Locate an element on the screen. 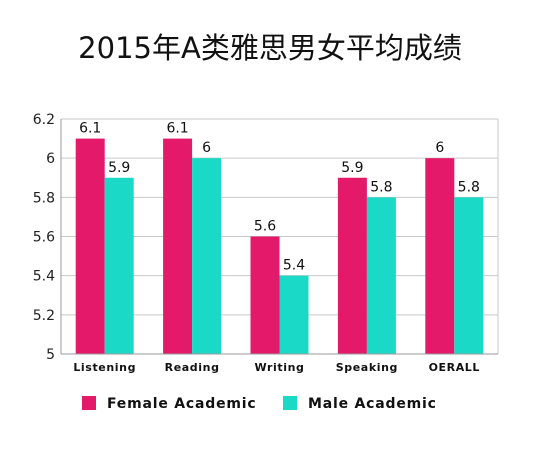 The height and width of the screenshot is (454, 540). y-tick-label: 5.6 is located at coordinates (44, 238).